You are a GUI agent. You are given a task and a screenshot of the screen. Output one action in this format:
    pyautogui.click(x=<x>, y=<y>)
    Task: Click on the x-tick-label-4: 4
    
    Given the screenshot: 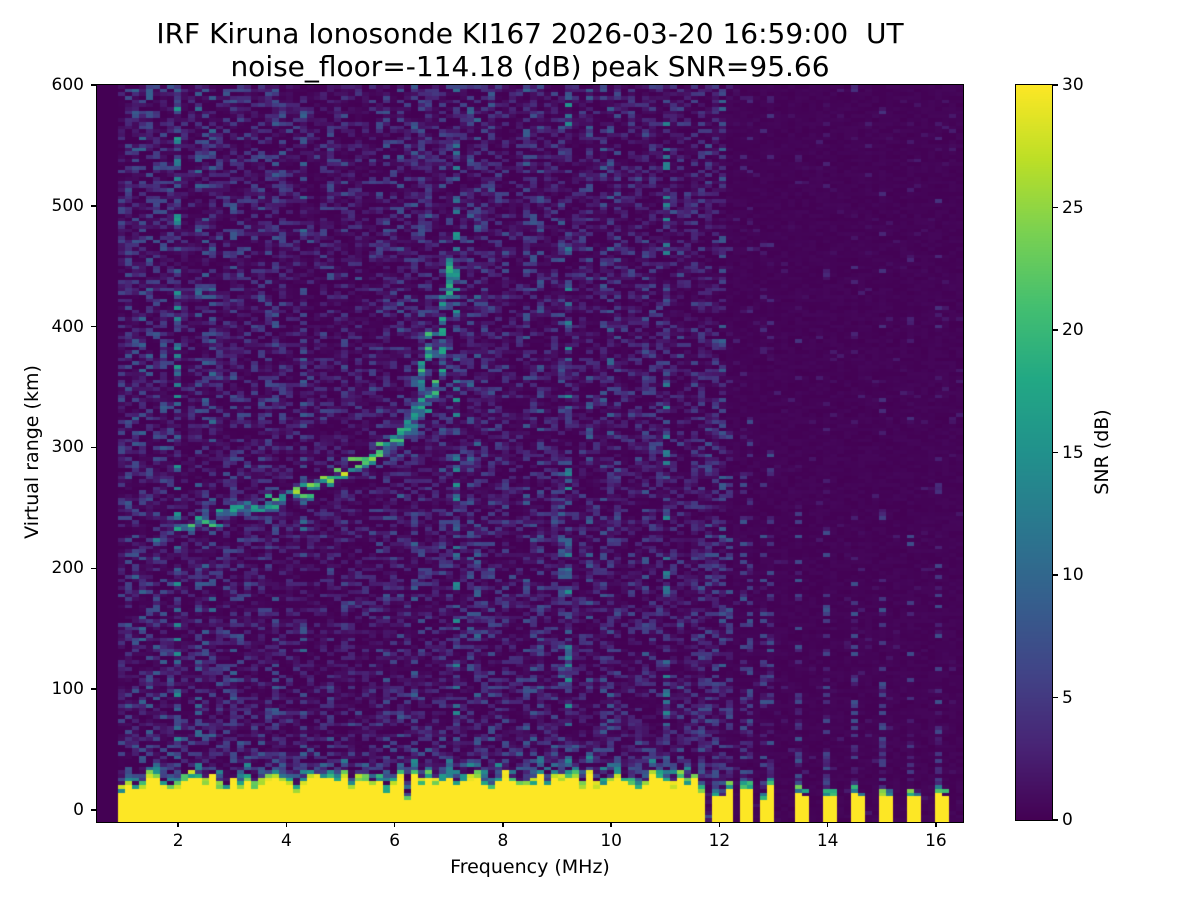 What is the action you would take?
    pyautogui.click(x=286, y=841)
    